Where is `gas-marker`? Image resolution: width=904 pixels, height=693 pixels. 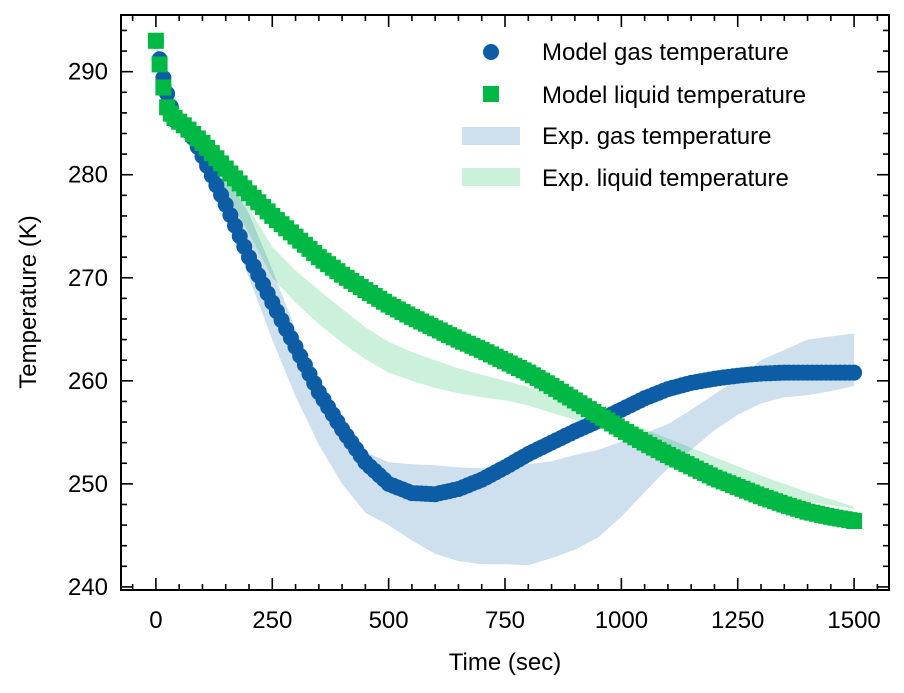
gas-marker is located at coordinates (854, 372).